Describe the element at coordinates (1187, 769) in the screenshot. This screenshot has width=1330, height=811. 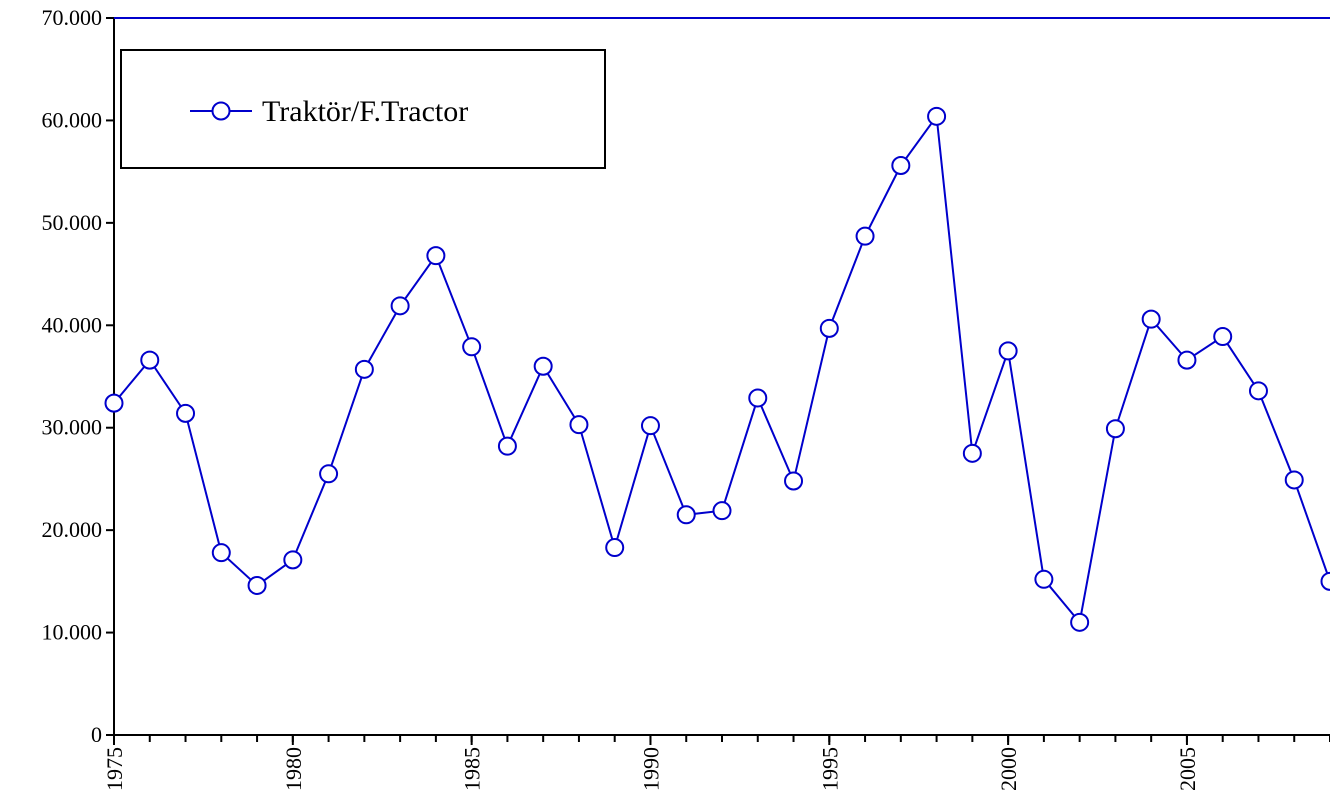
I see `x-tick-label: 2005` at that location.